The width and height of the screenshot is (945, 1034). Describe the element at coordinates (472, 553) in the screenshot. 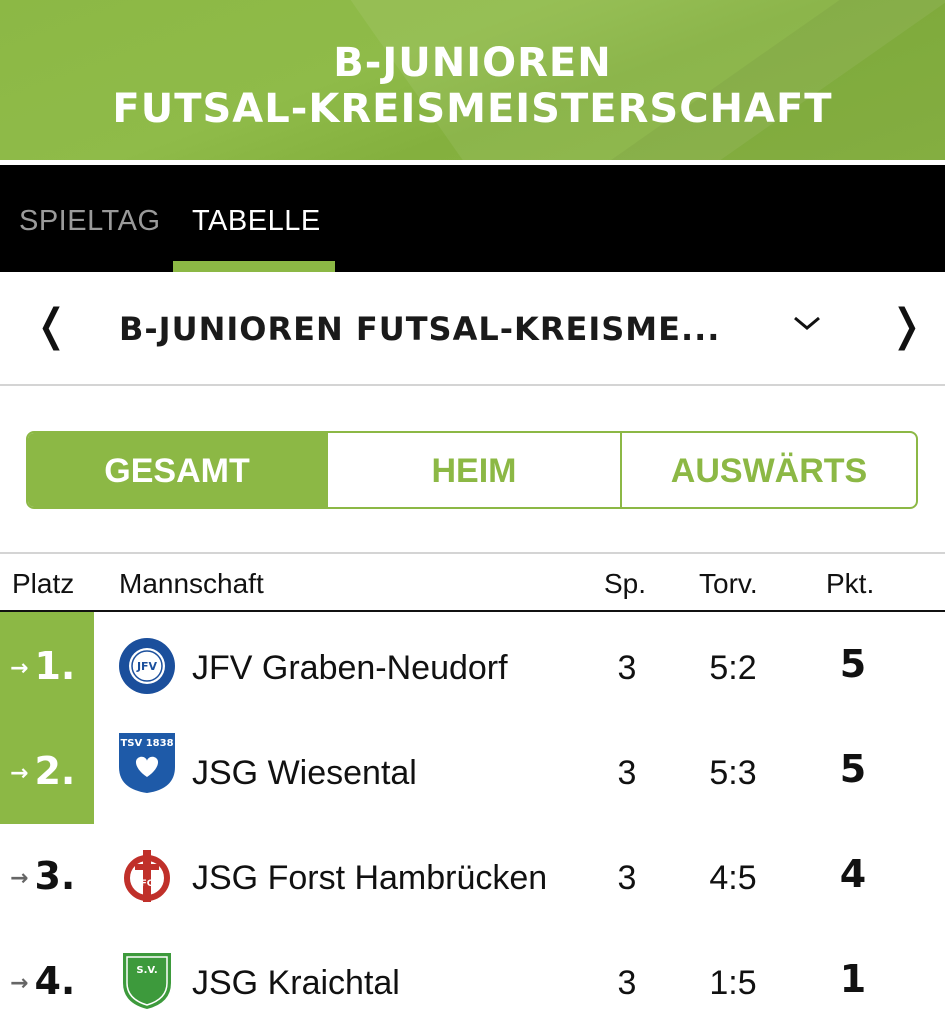

I see `table-divider` at that location.